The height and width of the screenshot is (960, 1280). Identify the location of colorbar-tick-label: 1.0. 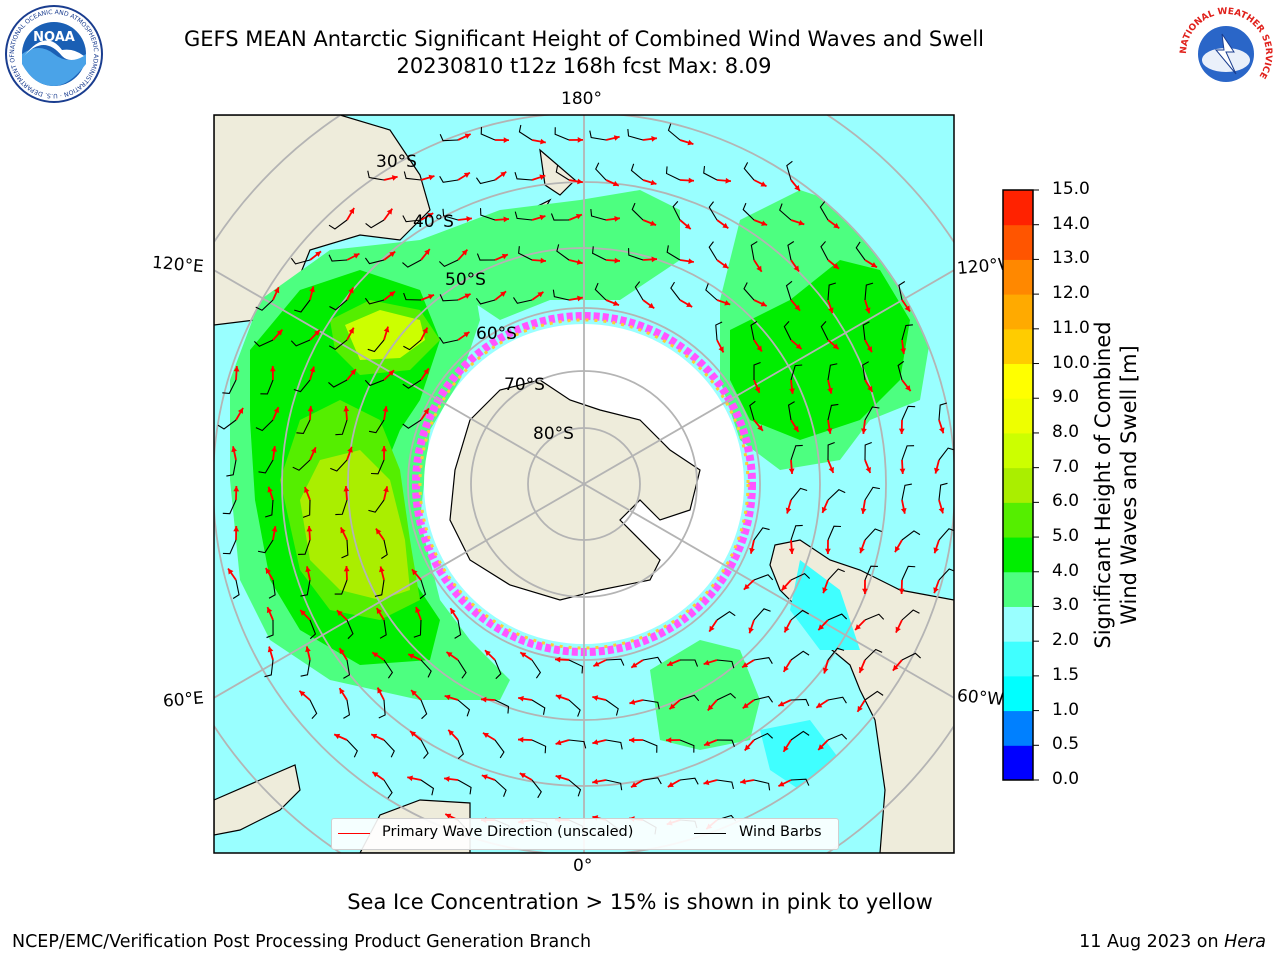
(1066, 709).